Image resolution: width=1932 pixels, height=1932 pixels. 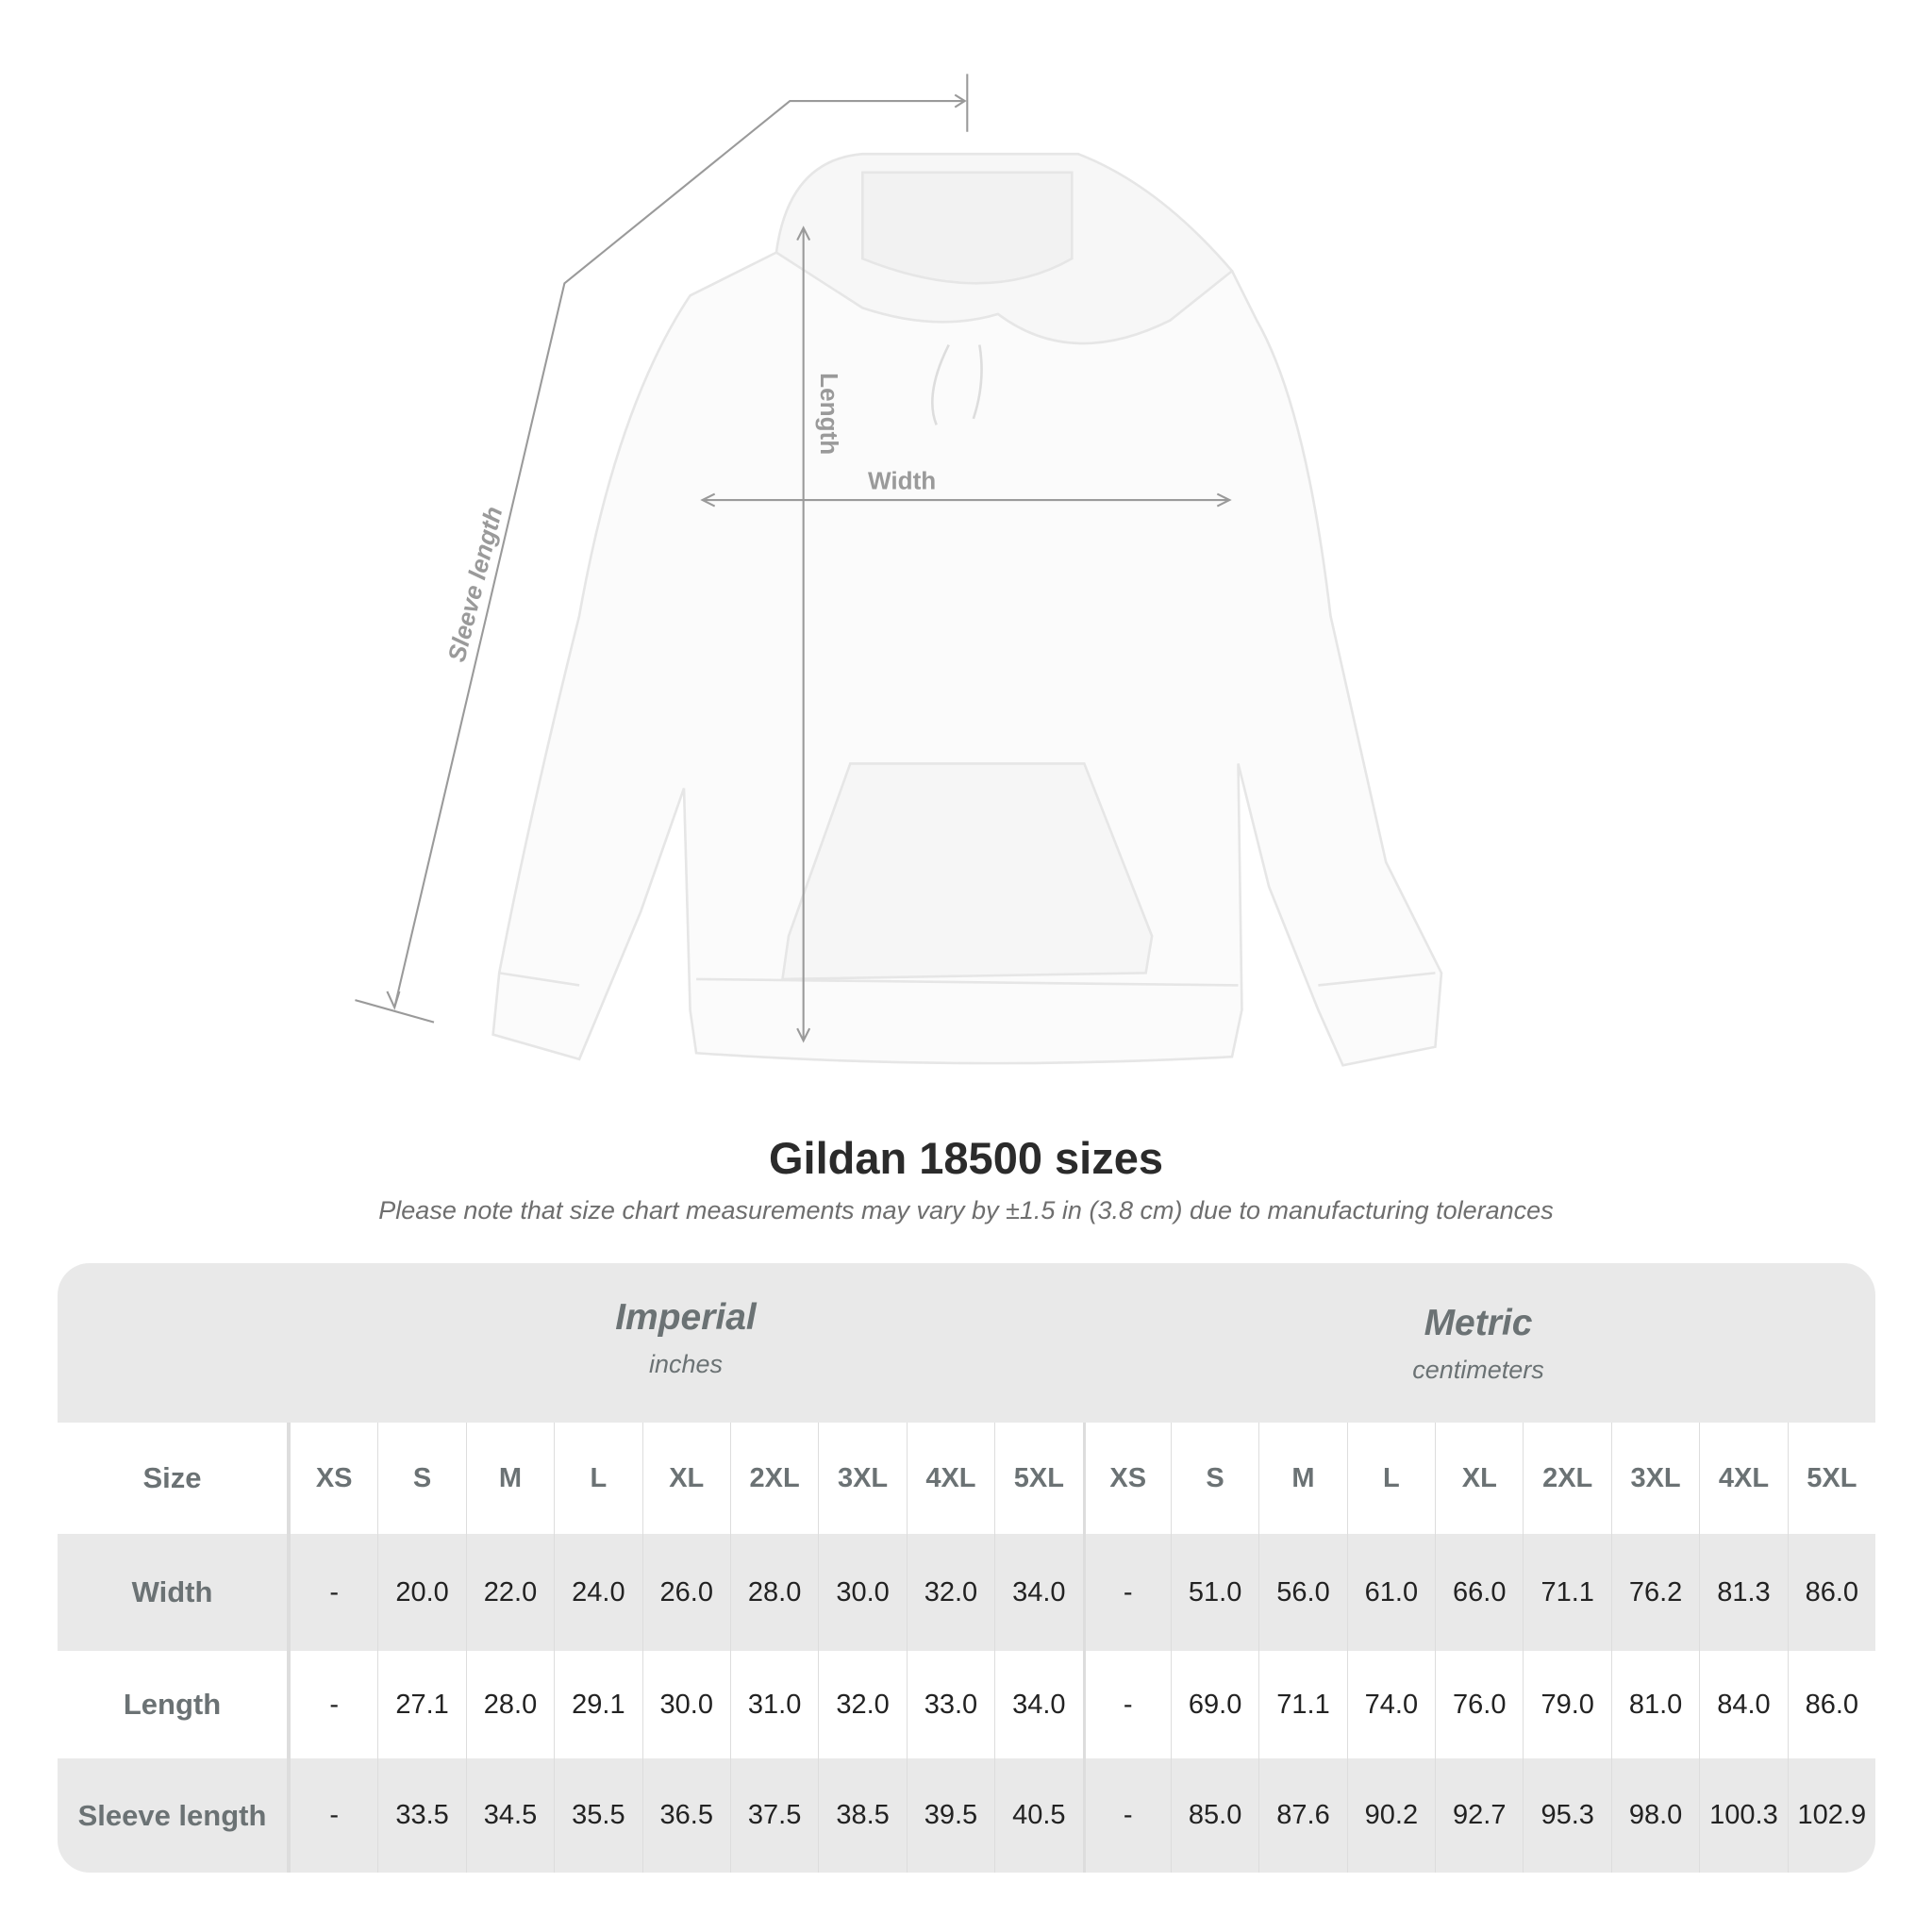 I want to click on sleeve-length-label: Sleeve length, so click(x=475, y=584).